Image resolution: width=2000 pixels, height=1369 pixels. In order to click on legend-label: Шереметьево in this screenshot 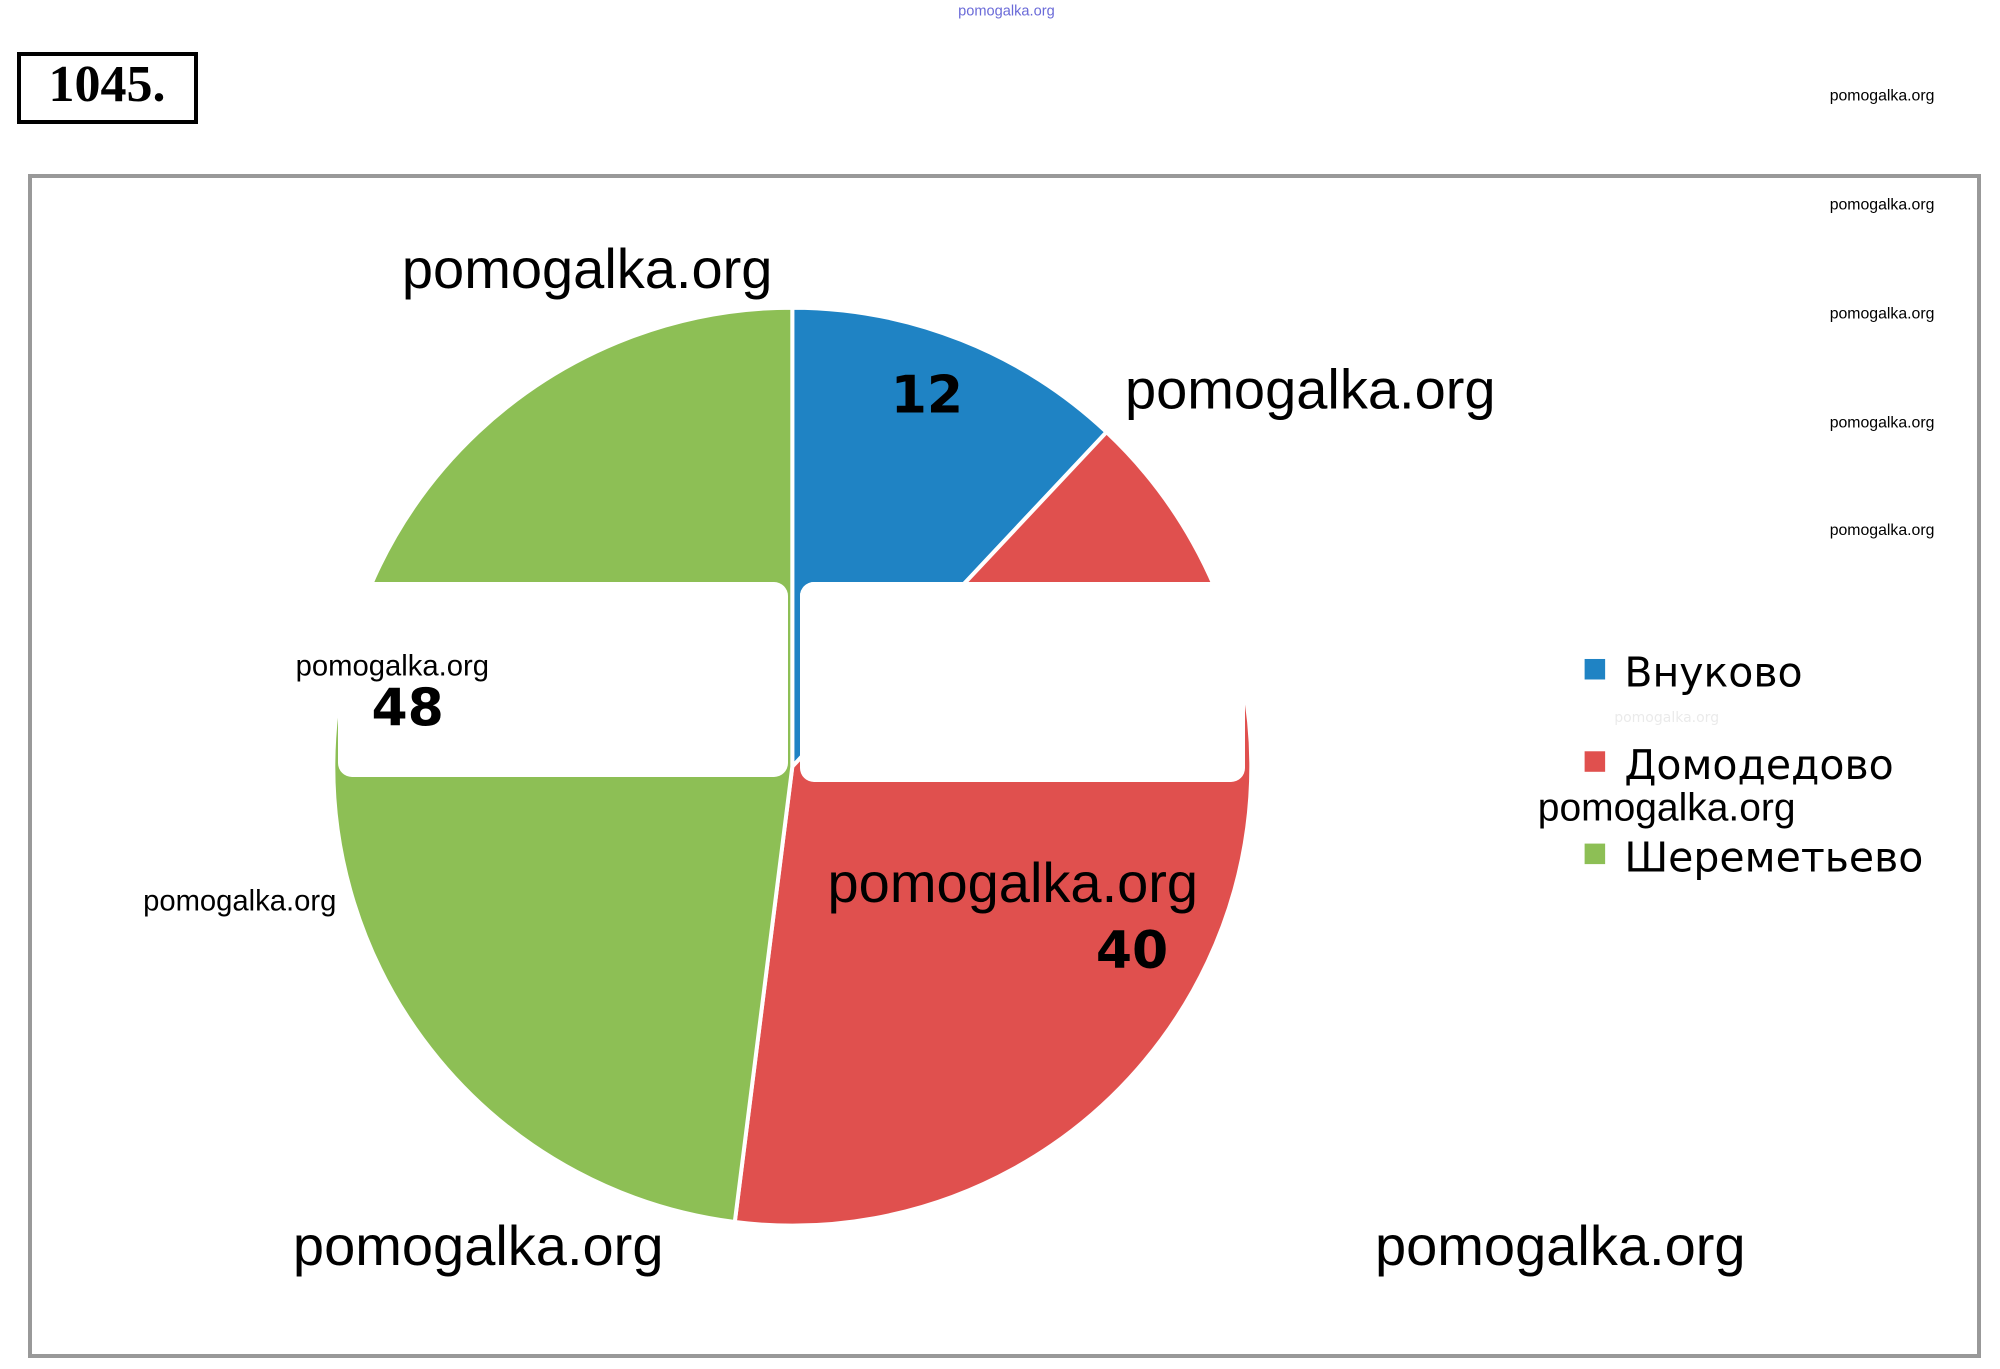, I will do `click(1773, 857)`.